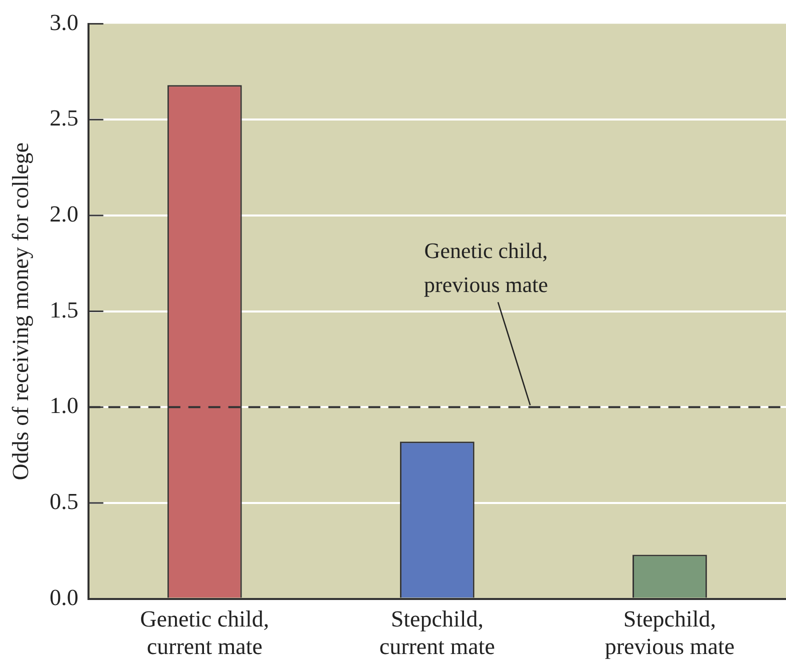 This screenshot has width=786, height=672. I want to click on y-axis-title: Odds of receiving money for college, so click(20, 311).